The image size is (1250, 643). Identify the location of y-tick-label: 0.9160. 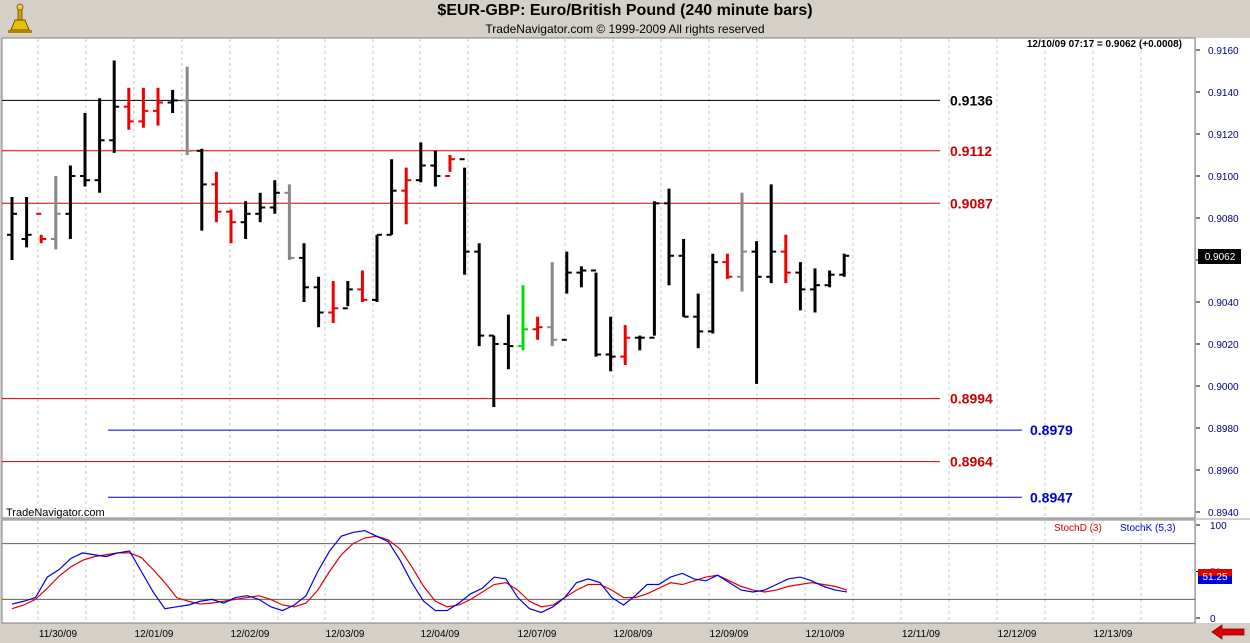
(1223, 51).